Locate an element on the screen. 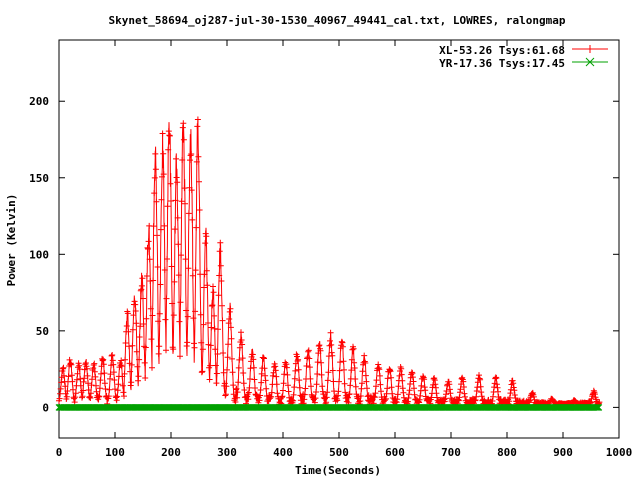  x-tick-label: 1000 is located at coordinates (619, 452).